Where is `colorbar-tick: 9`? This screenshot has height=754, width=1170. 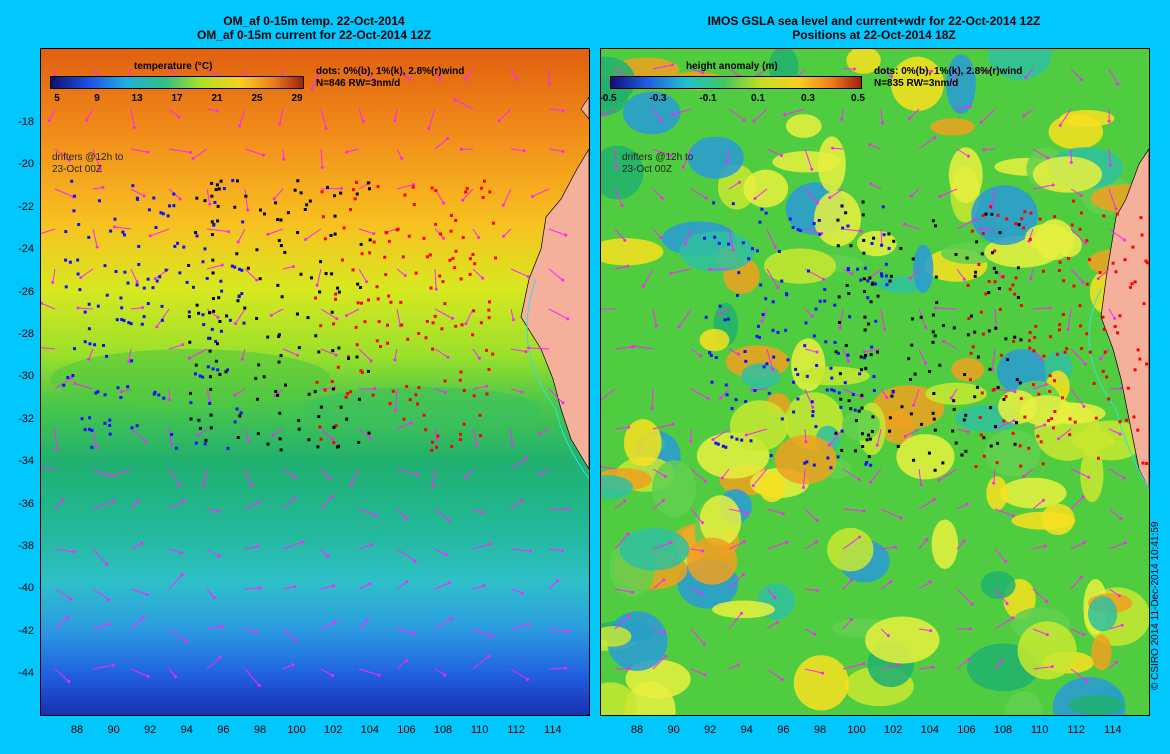
colorbar-tick: 9 is located at coordinates (97, 98).